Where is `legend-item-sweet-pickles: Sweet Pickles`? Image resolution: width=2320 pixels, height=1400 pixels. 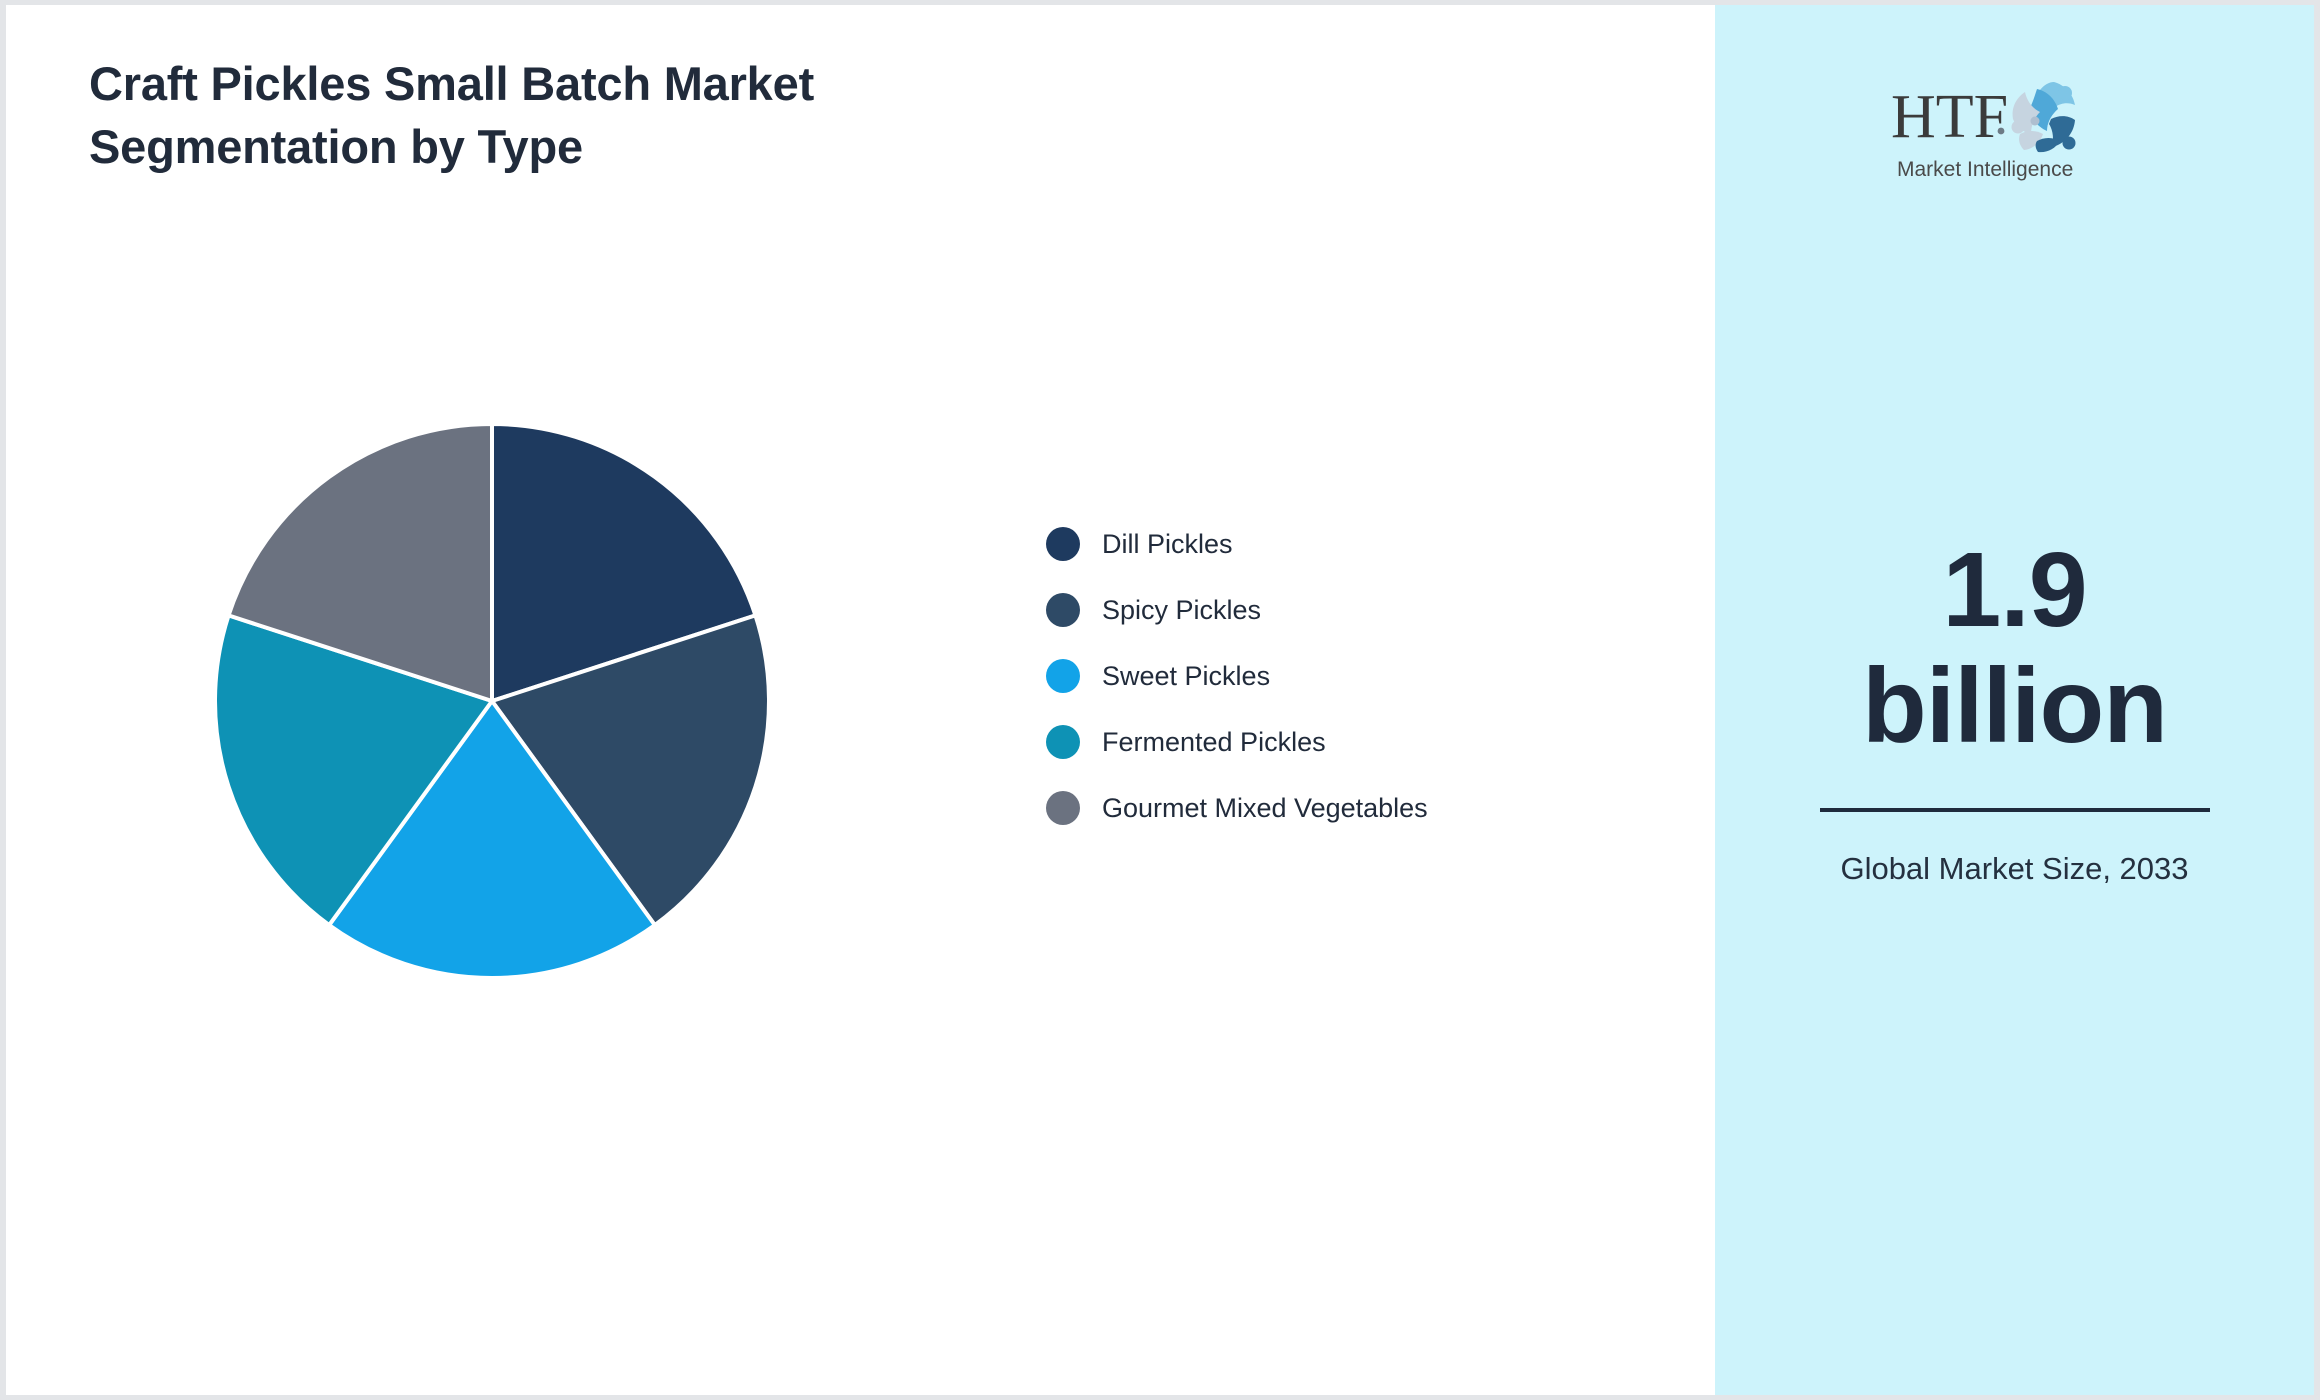
legend-item-sweet-pickles: Sweet Pickles is located at coordinates (1237, 676).